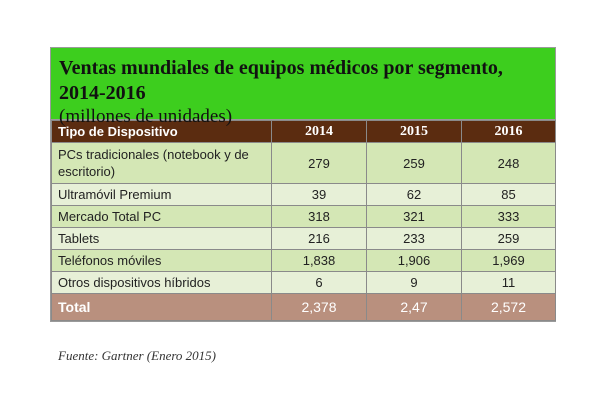 This screenshot has height=400, width=600. I want to click on cell-value: 321, so click(414, 216).